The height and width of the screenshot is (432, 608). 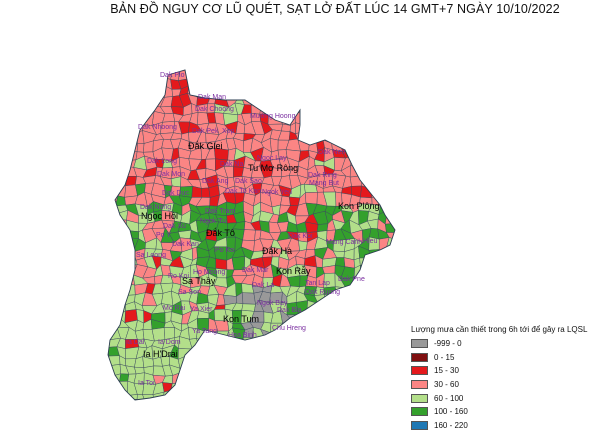 I want to click on district-label: Tu Mơ Rông, so click(x=273, y=168).